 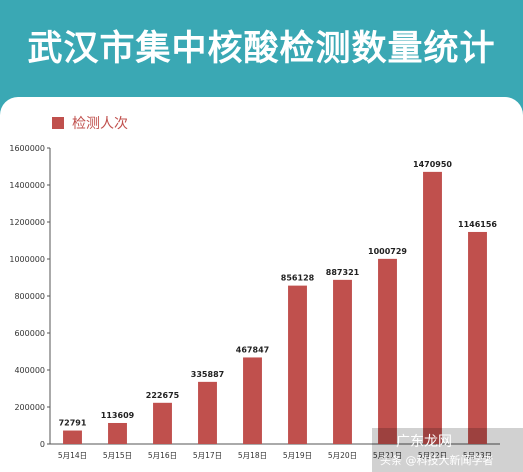 What do you see at coordinates (100, 124) in the screenshot?
I see `legend-label: 检测人次` at bounding box center [100, 124].